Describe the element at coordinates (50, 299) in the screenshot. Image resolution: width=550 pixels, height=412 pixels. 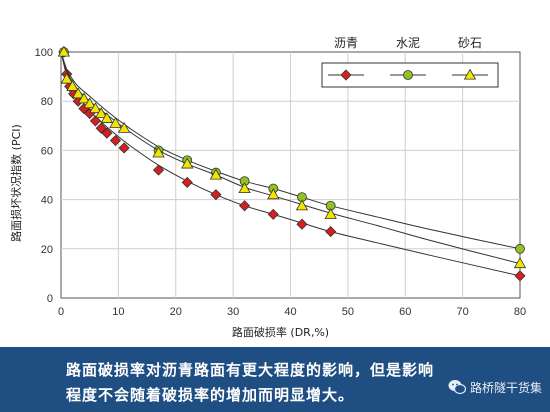
I see `y-tick-label: 0` at that location.